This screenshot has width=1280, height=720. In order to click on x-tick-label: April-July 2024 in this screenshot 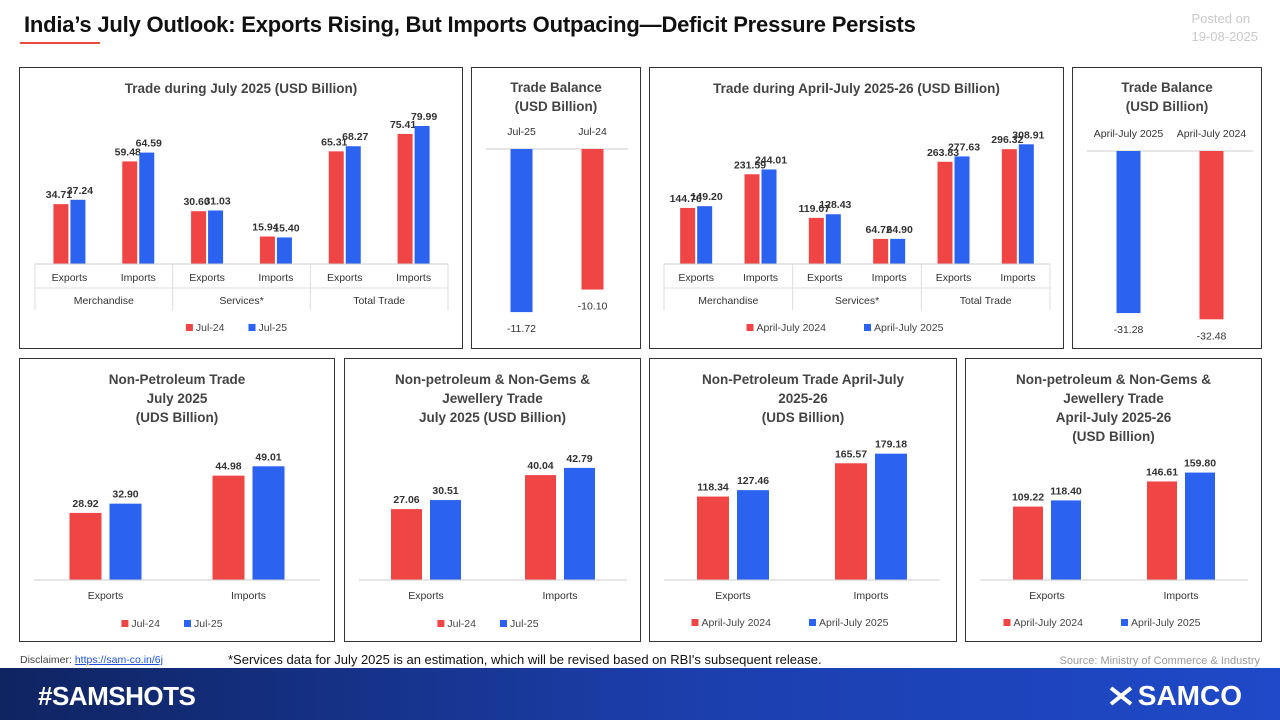, I will do `click(1212, 134)`.